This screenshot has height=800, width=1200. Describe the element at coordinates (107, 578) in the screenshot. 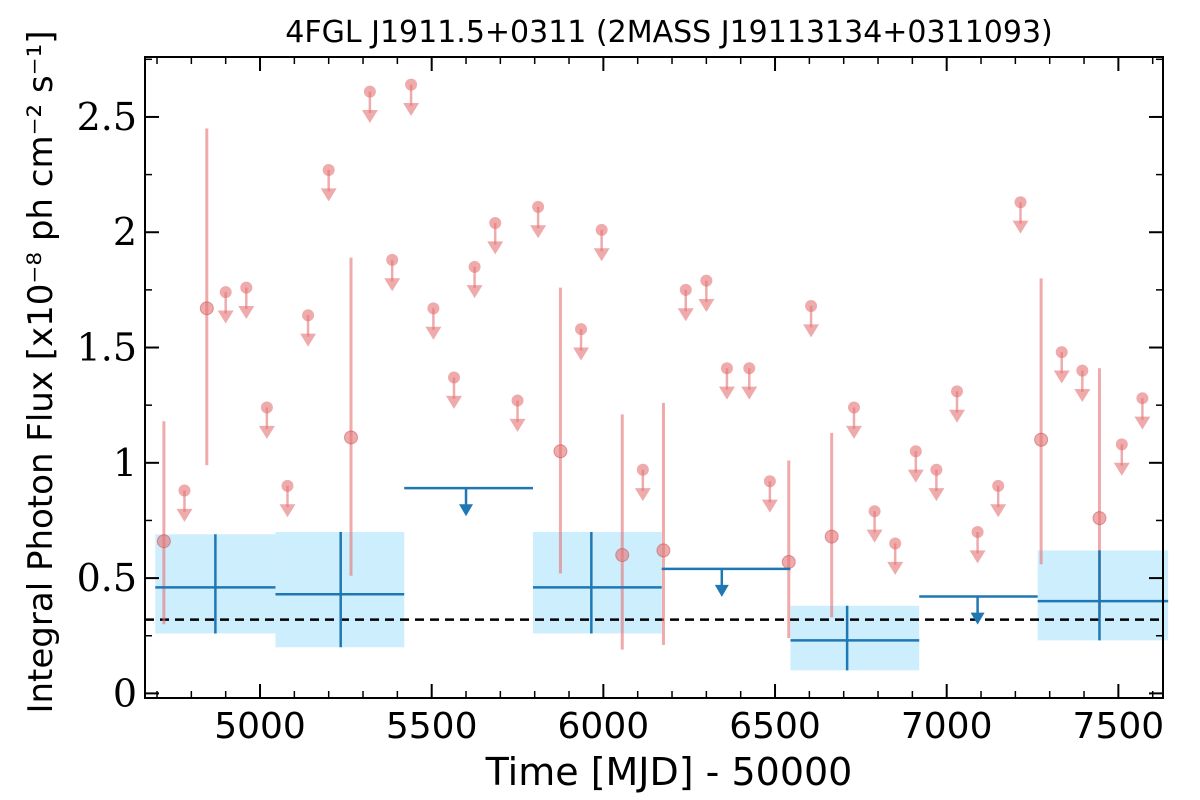

I see `y-tick-label: 0.5` at that location.